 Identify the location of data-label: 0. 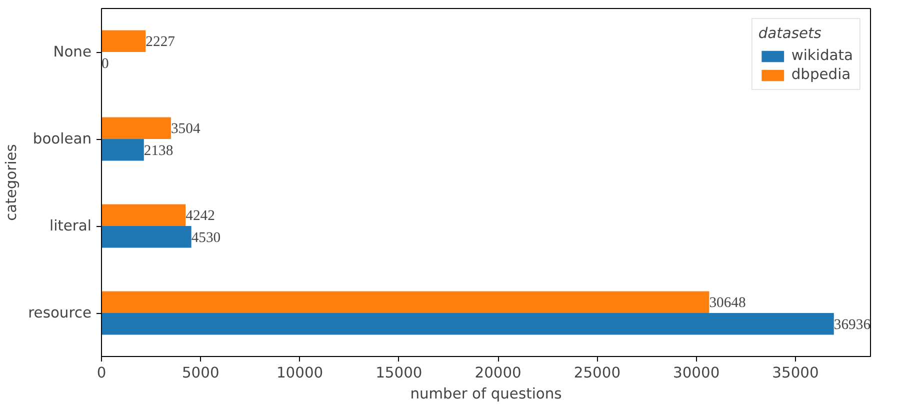
(105, 64).